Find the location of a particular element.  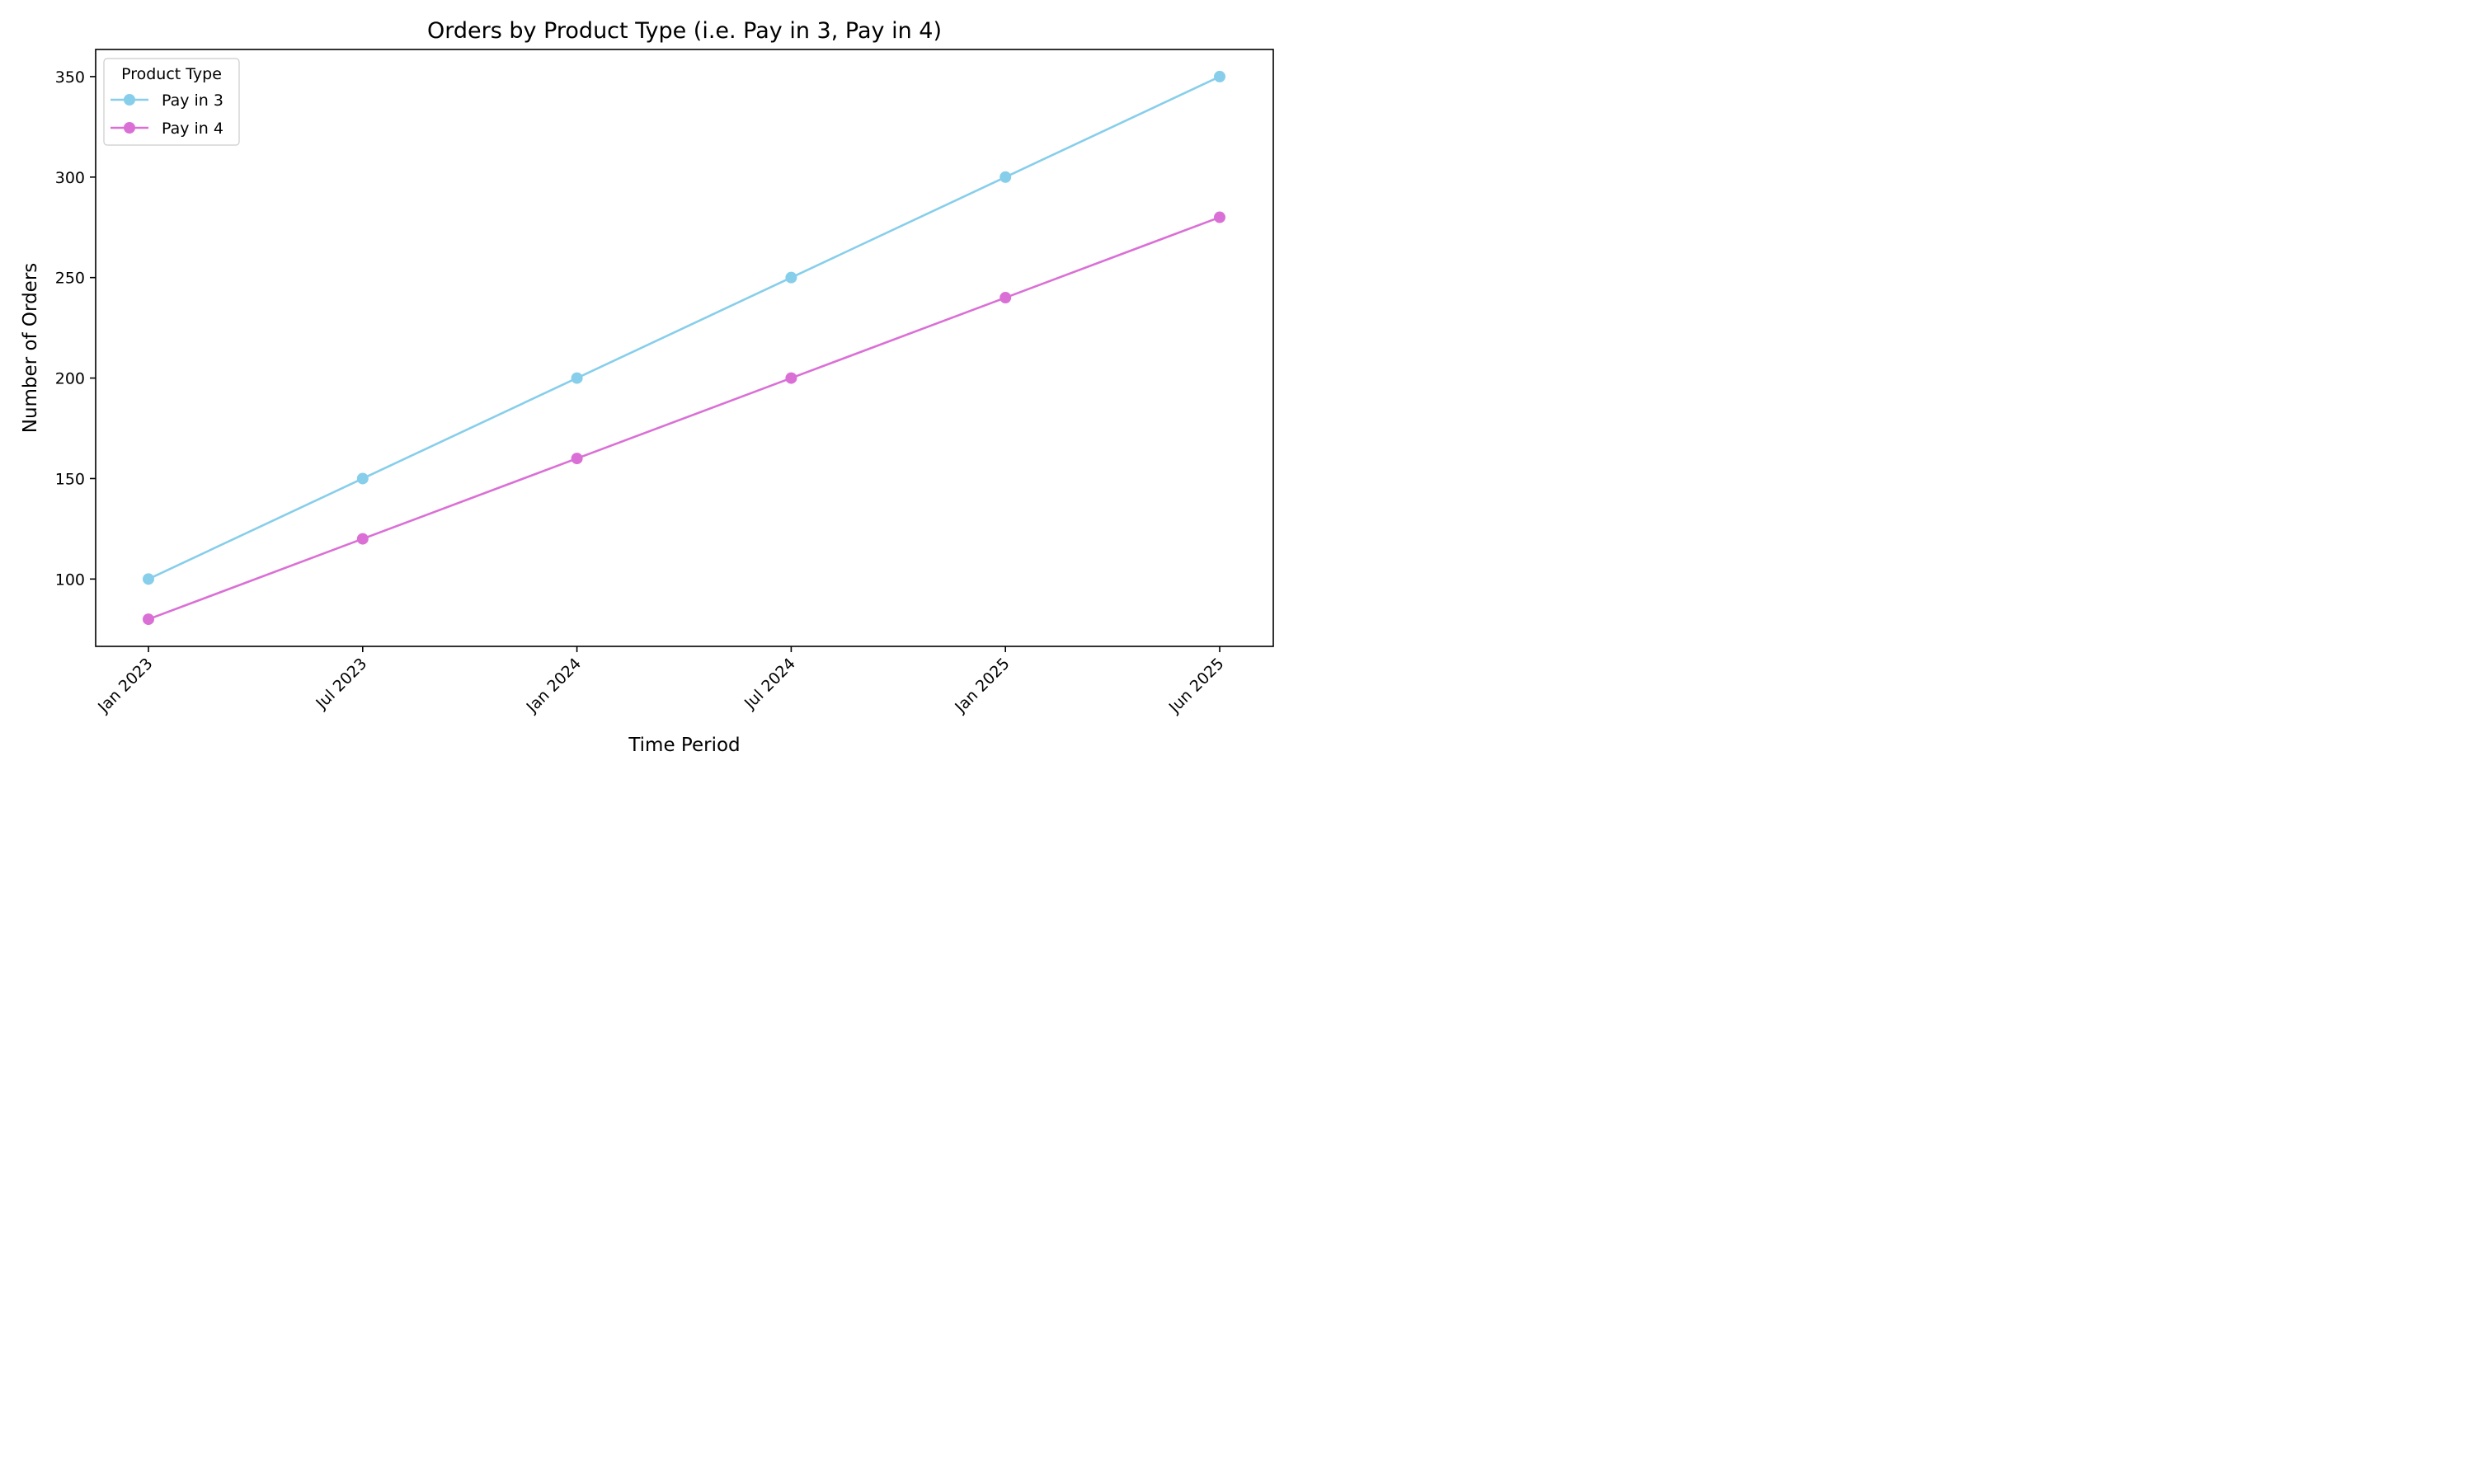

data-point-pay-in-4-jan-2023 is located at coordinates (148, 619).